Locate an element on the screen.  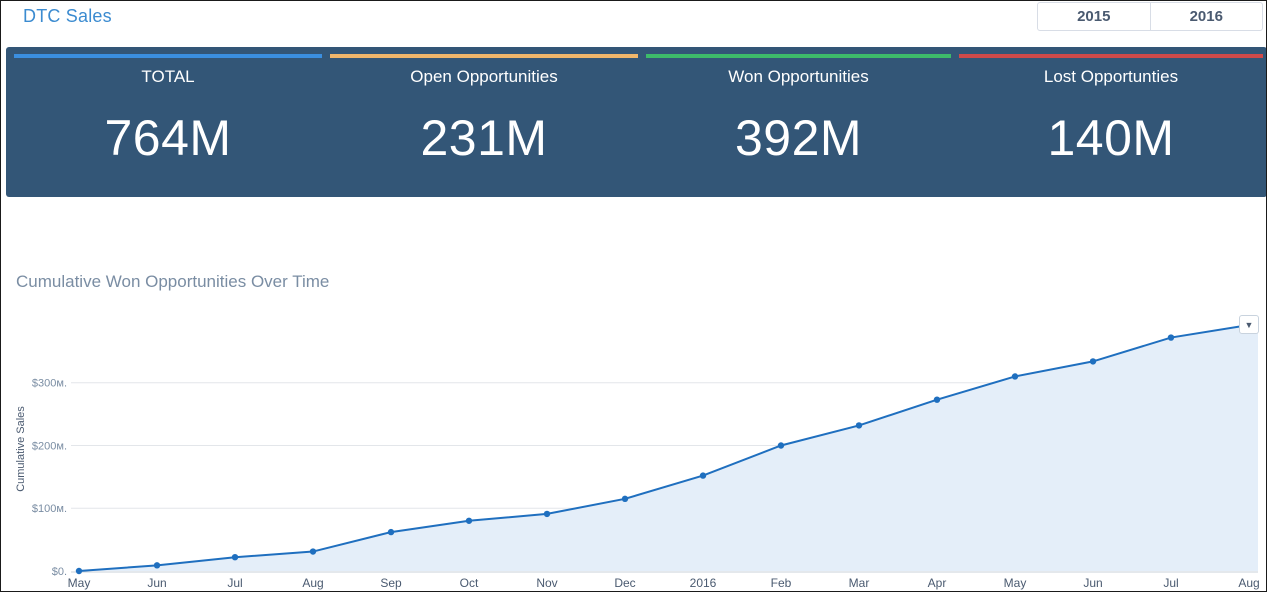
kpi-total: TOTAL 764M is located at coordinates (168, 122).